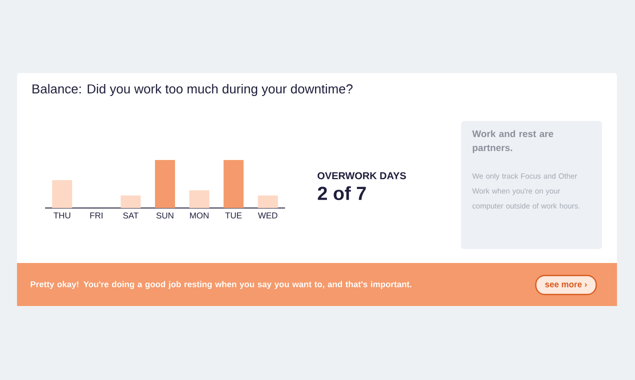  What do you see at coordinates (268, 215) in the screenshot?
I see `x-tick-label: WED` at bounding box center [268, 215].